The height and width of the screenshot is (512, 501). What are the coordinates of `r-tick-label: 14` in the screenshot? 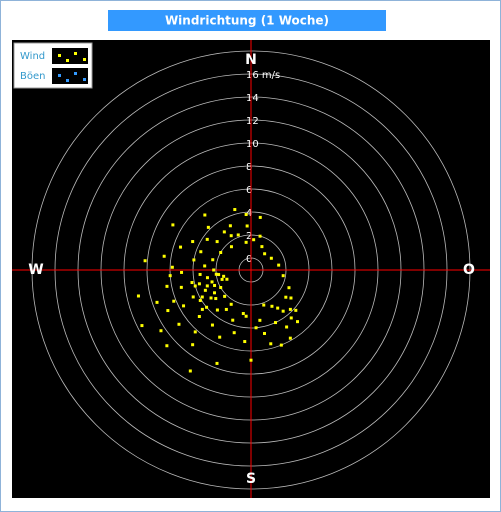 It's located at (252, 98).